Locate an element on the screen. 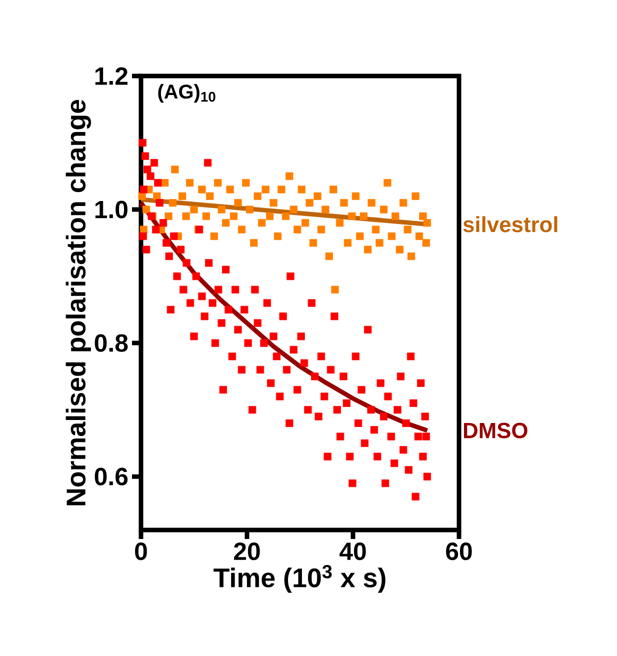 The height and width of the screenshot is (656, 617). x-tick-label: 60 is located at coordinates (459, 551).